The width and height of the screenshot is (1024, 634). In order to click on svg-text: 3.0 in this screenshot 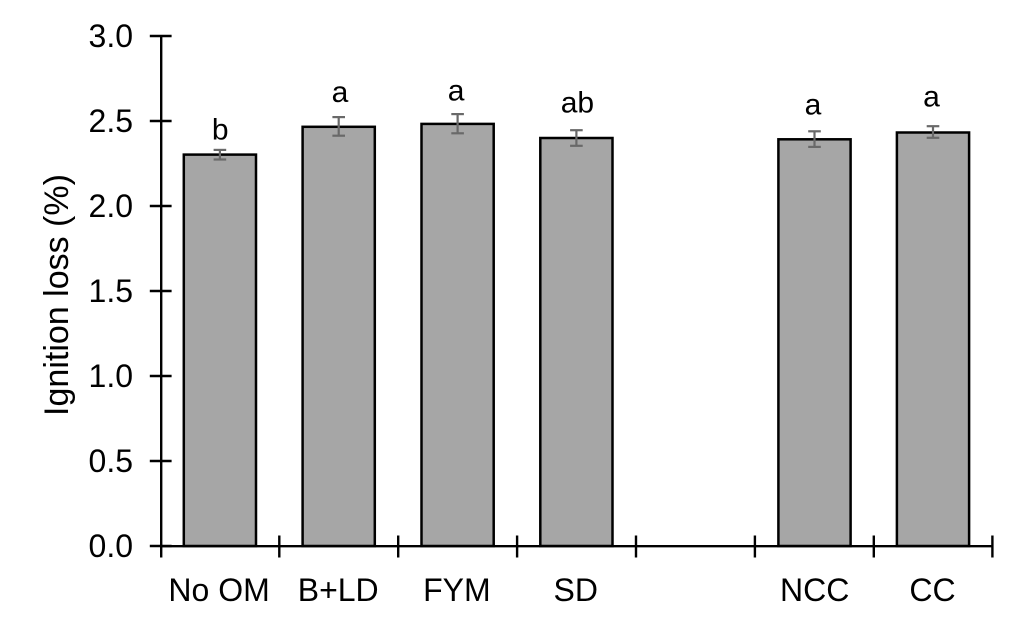, I will do `click(111, 36)`.